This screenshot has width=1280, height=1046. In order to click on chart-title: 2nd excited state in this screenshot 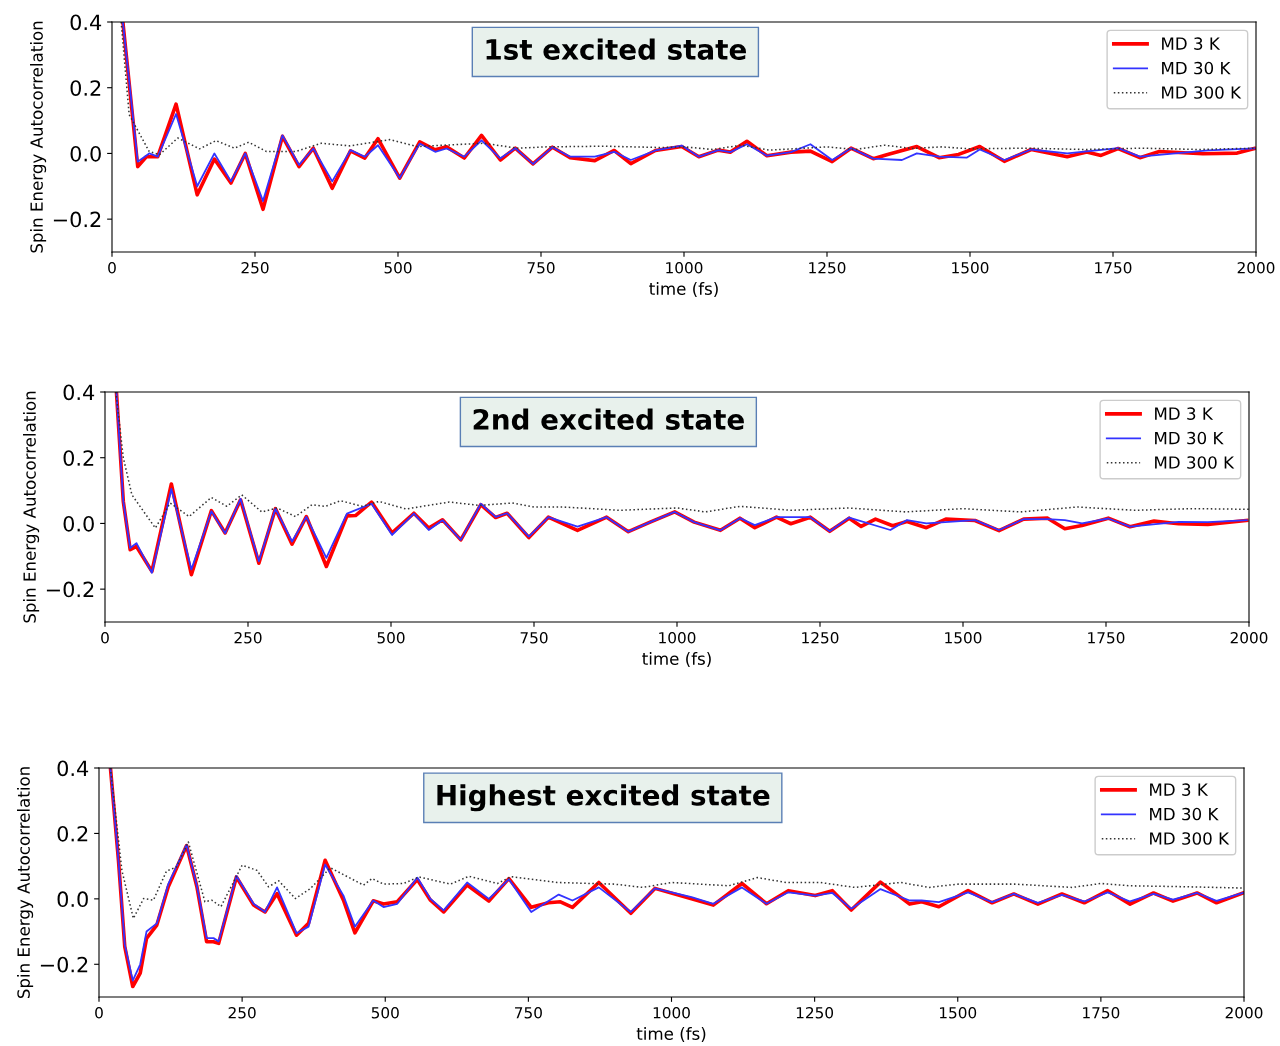, I will do `click(608, 419)`.